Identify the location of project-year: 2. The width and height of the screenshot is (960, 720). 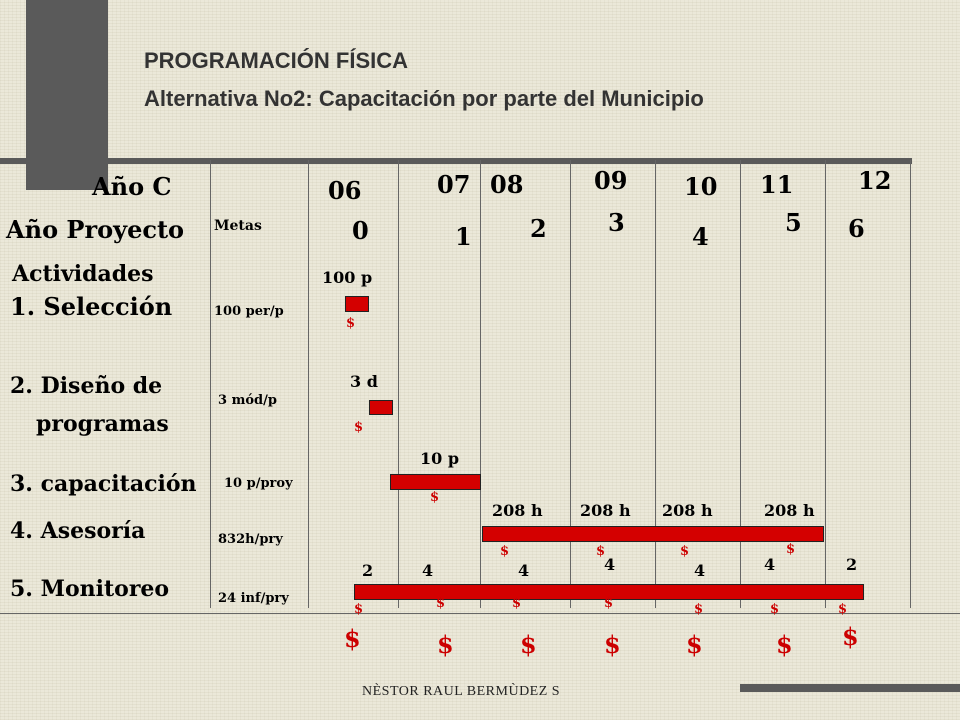
(538, 228).